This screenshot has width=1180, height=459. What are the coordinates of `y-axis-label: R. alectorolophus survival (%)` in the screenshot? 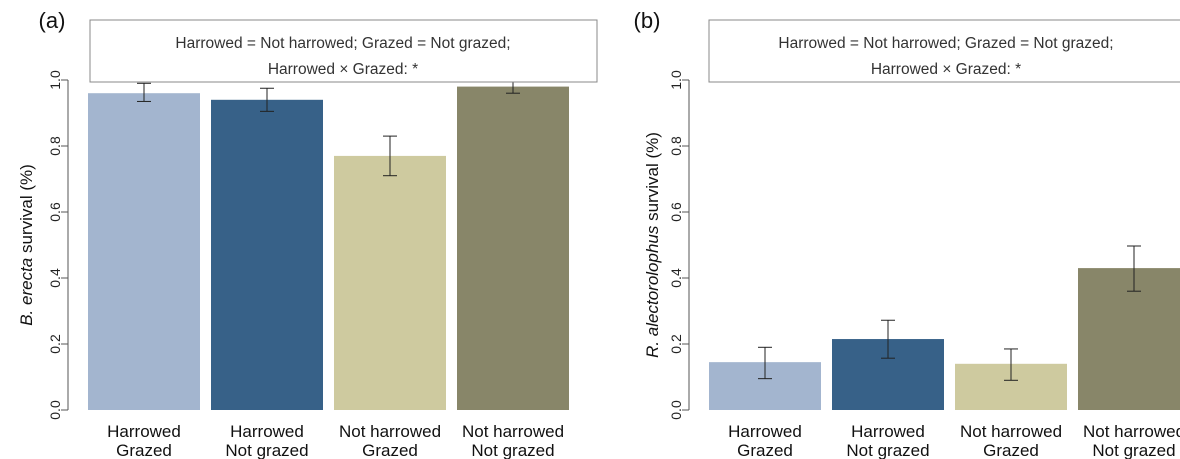 It's located at (652, 245).